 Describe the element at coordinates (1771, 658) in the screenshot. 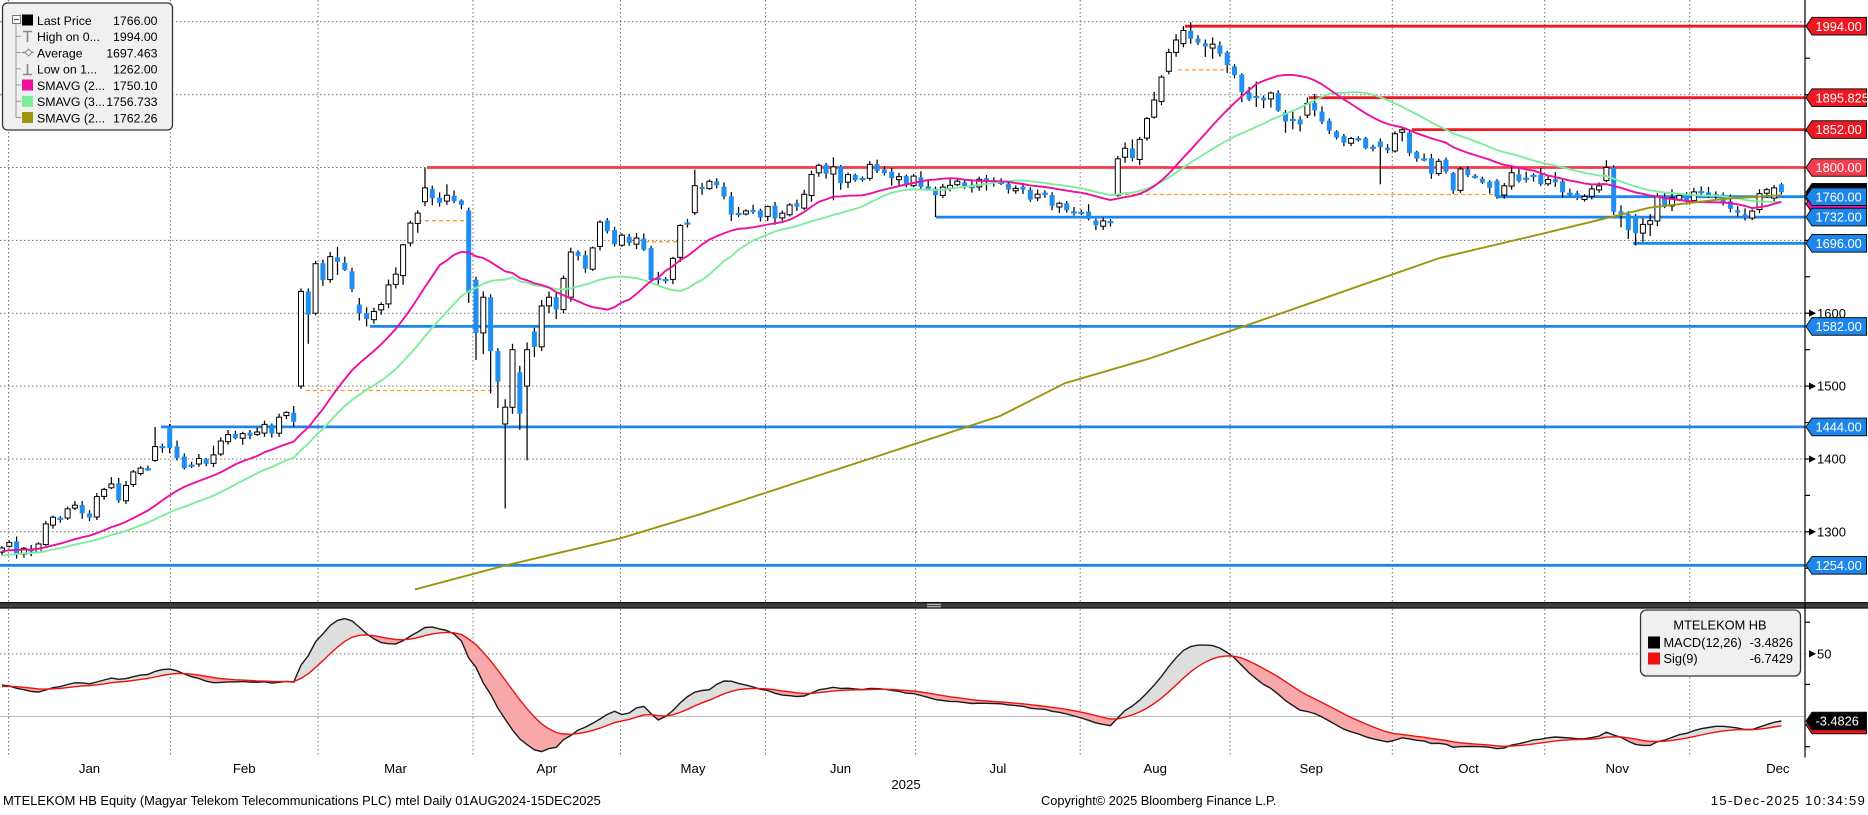

I see `svg-text: -6.7429` at that location.